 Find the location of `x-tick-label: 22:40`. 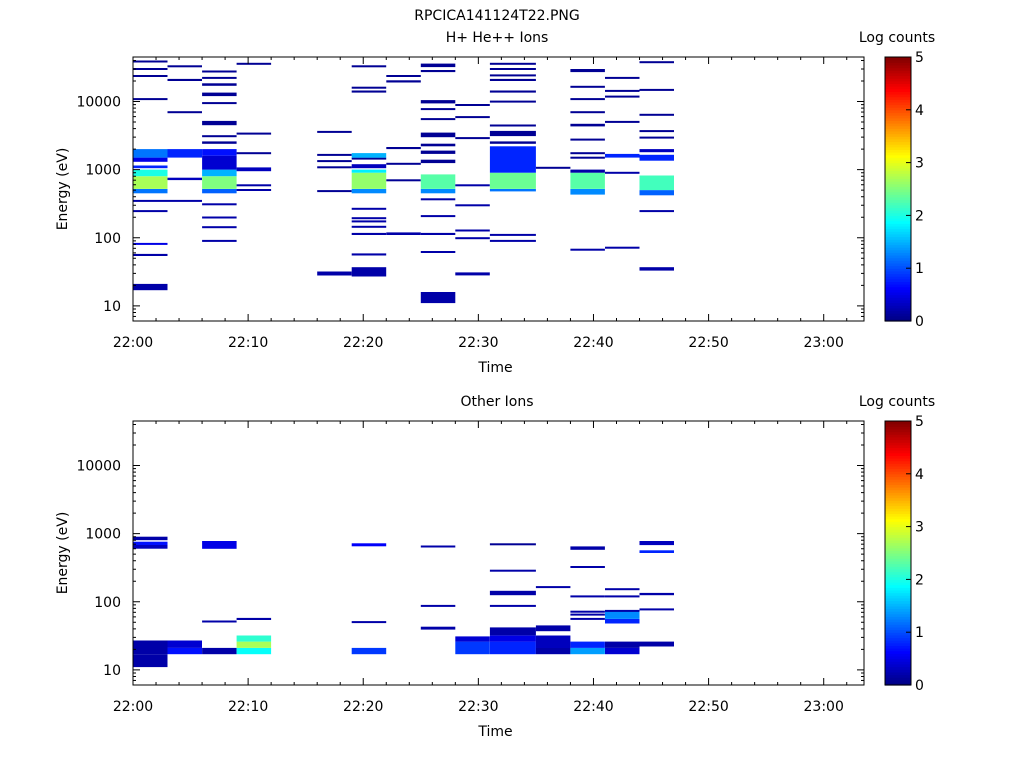

x-tick-label: 22:40 is located at coordinates (593, 707).